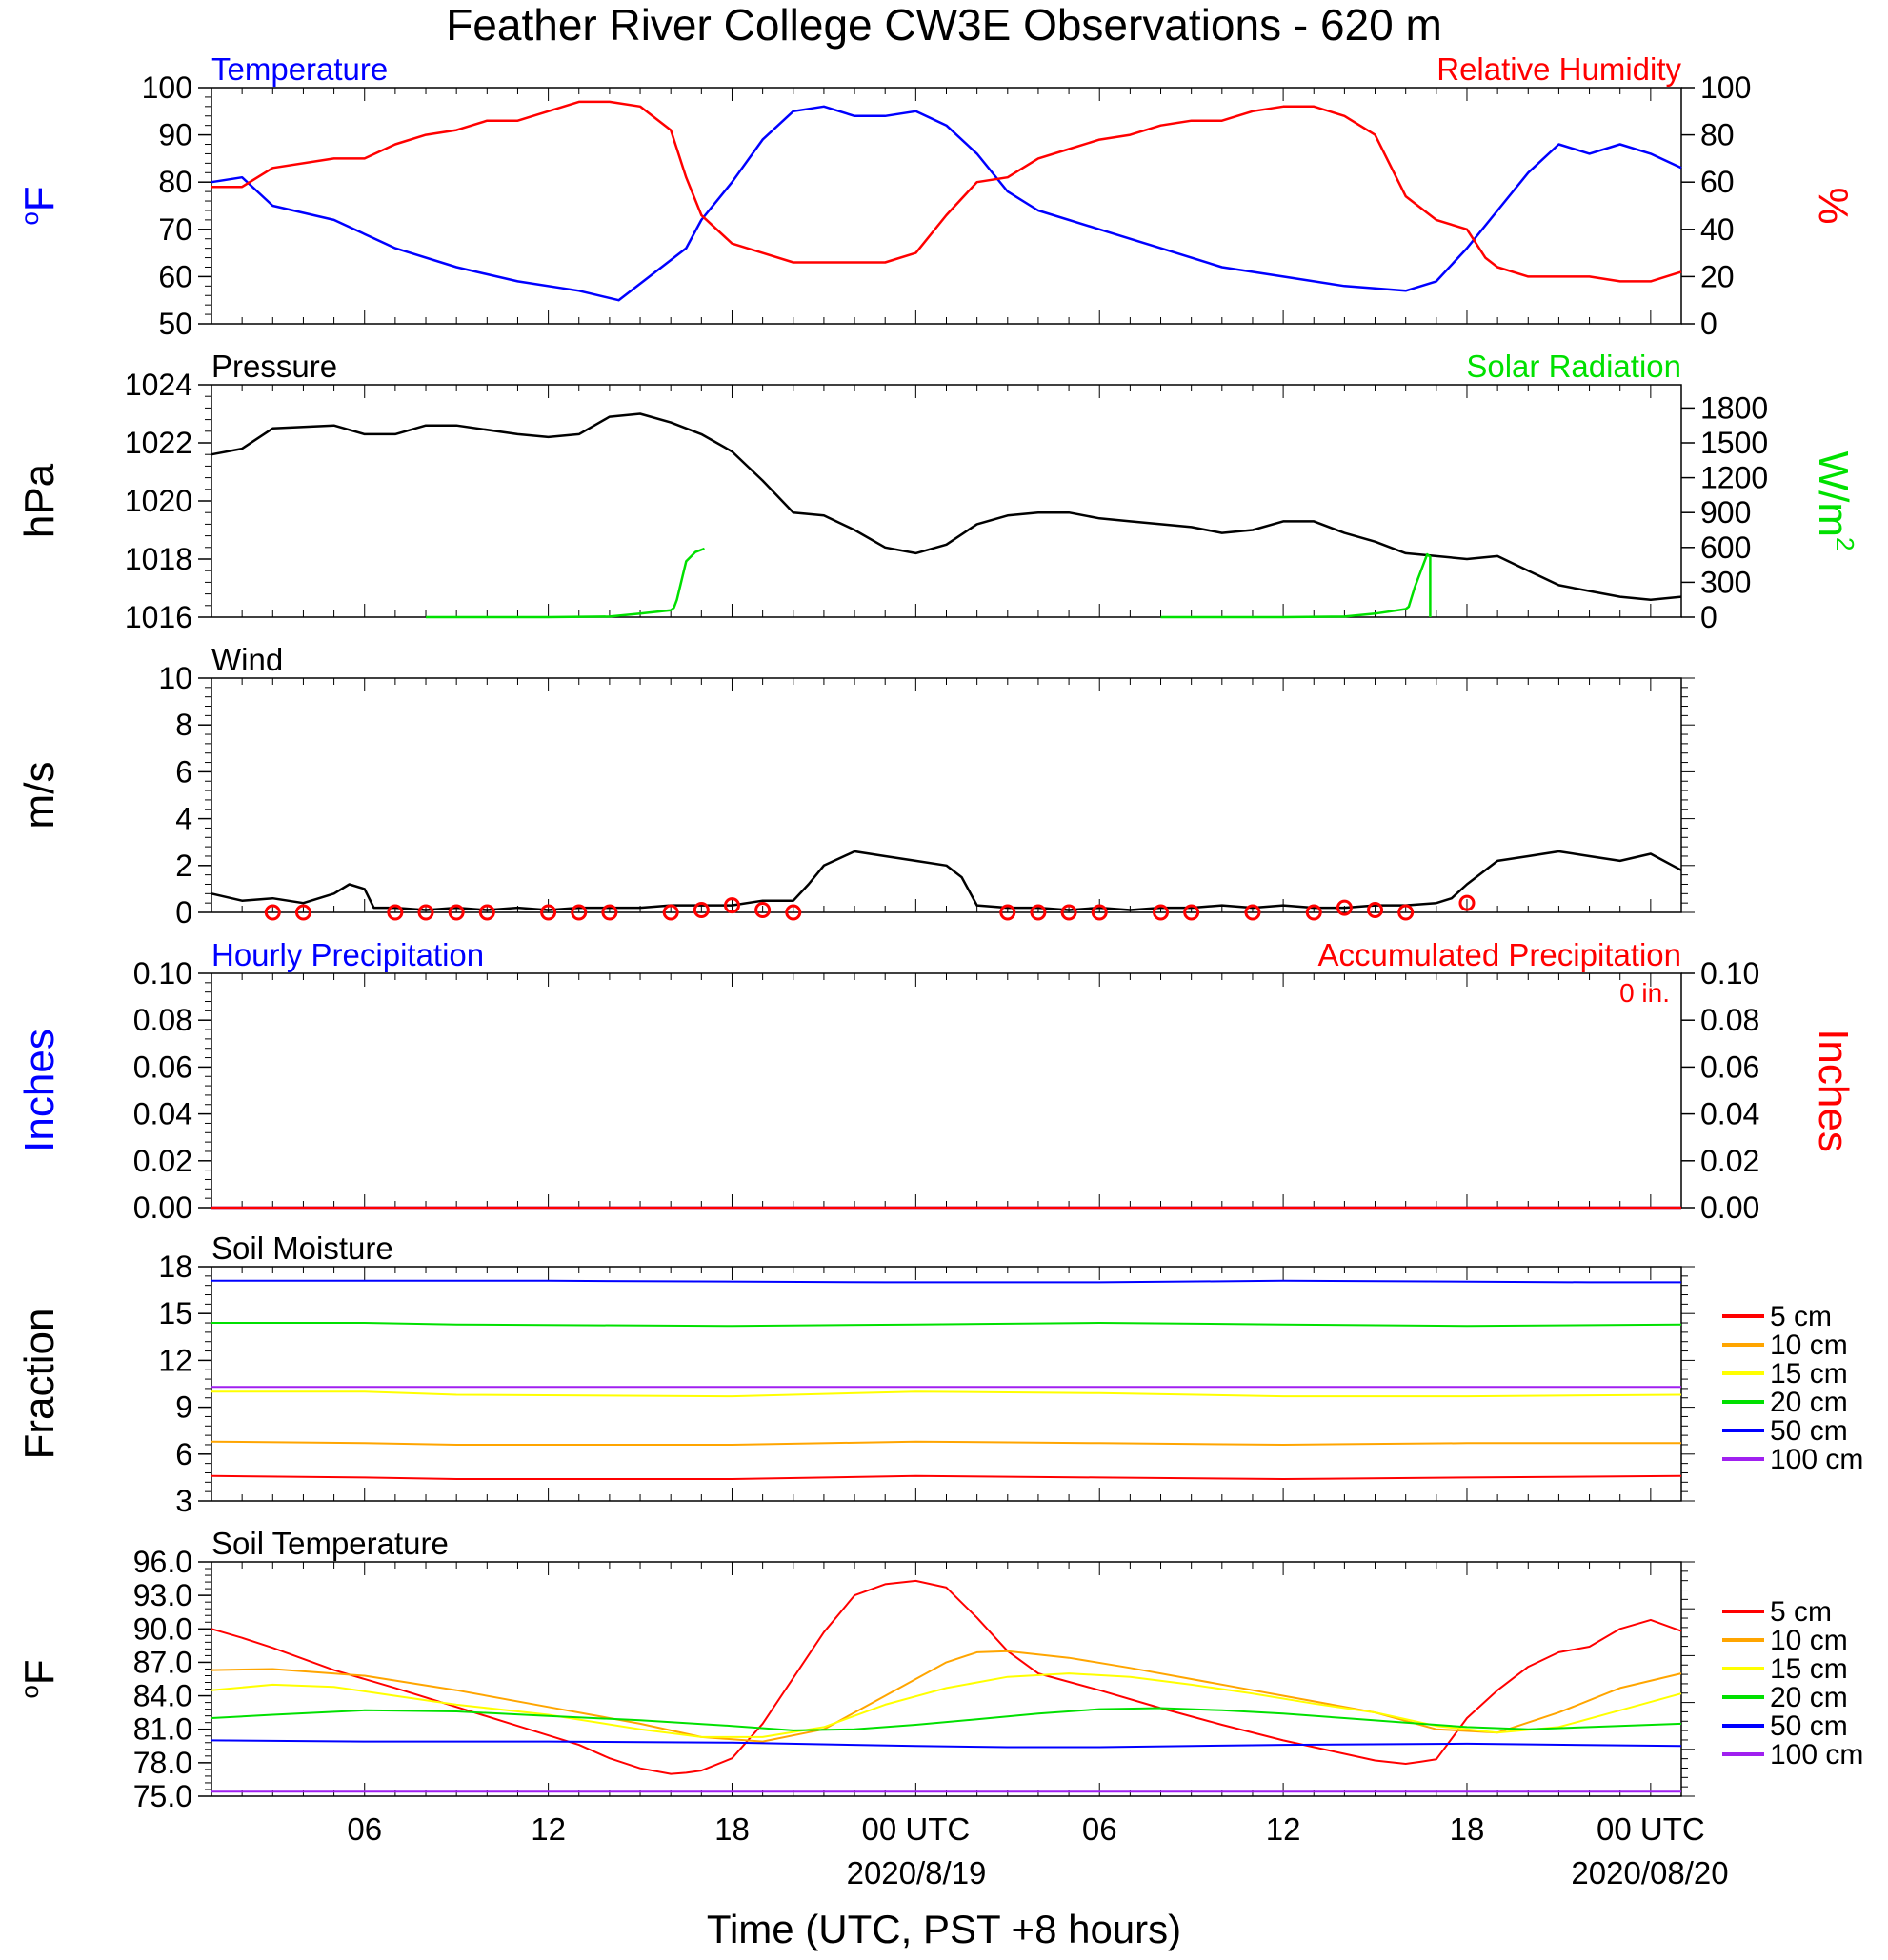 The image size is (1888, 1960). I want to click on series-line-red, so click(946, 191).